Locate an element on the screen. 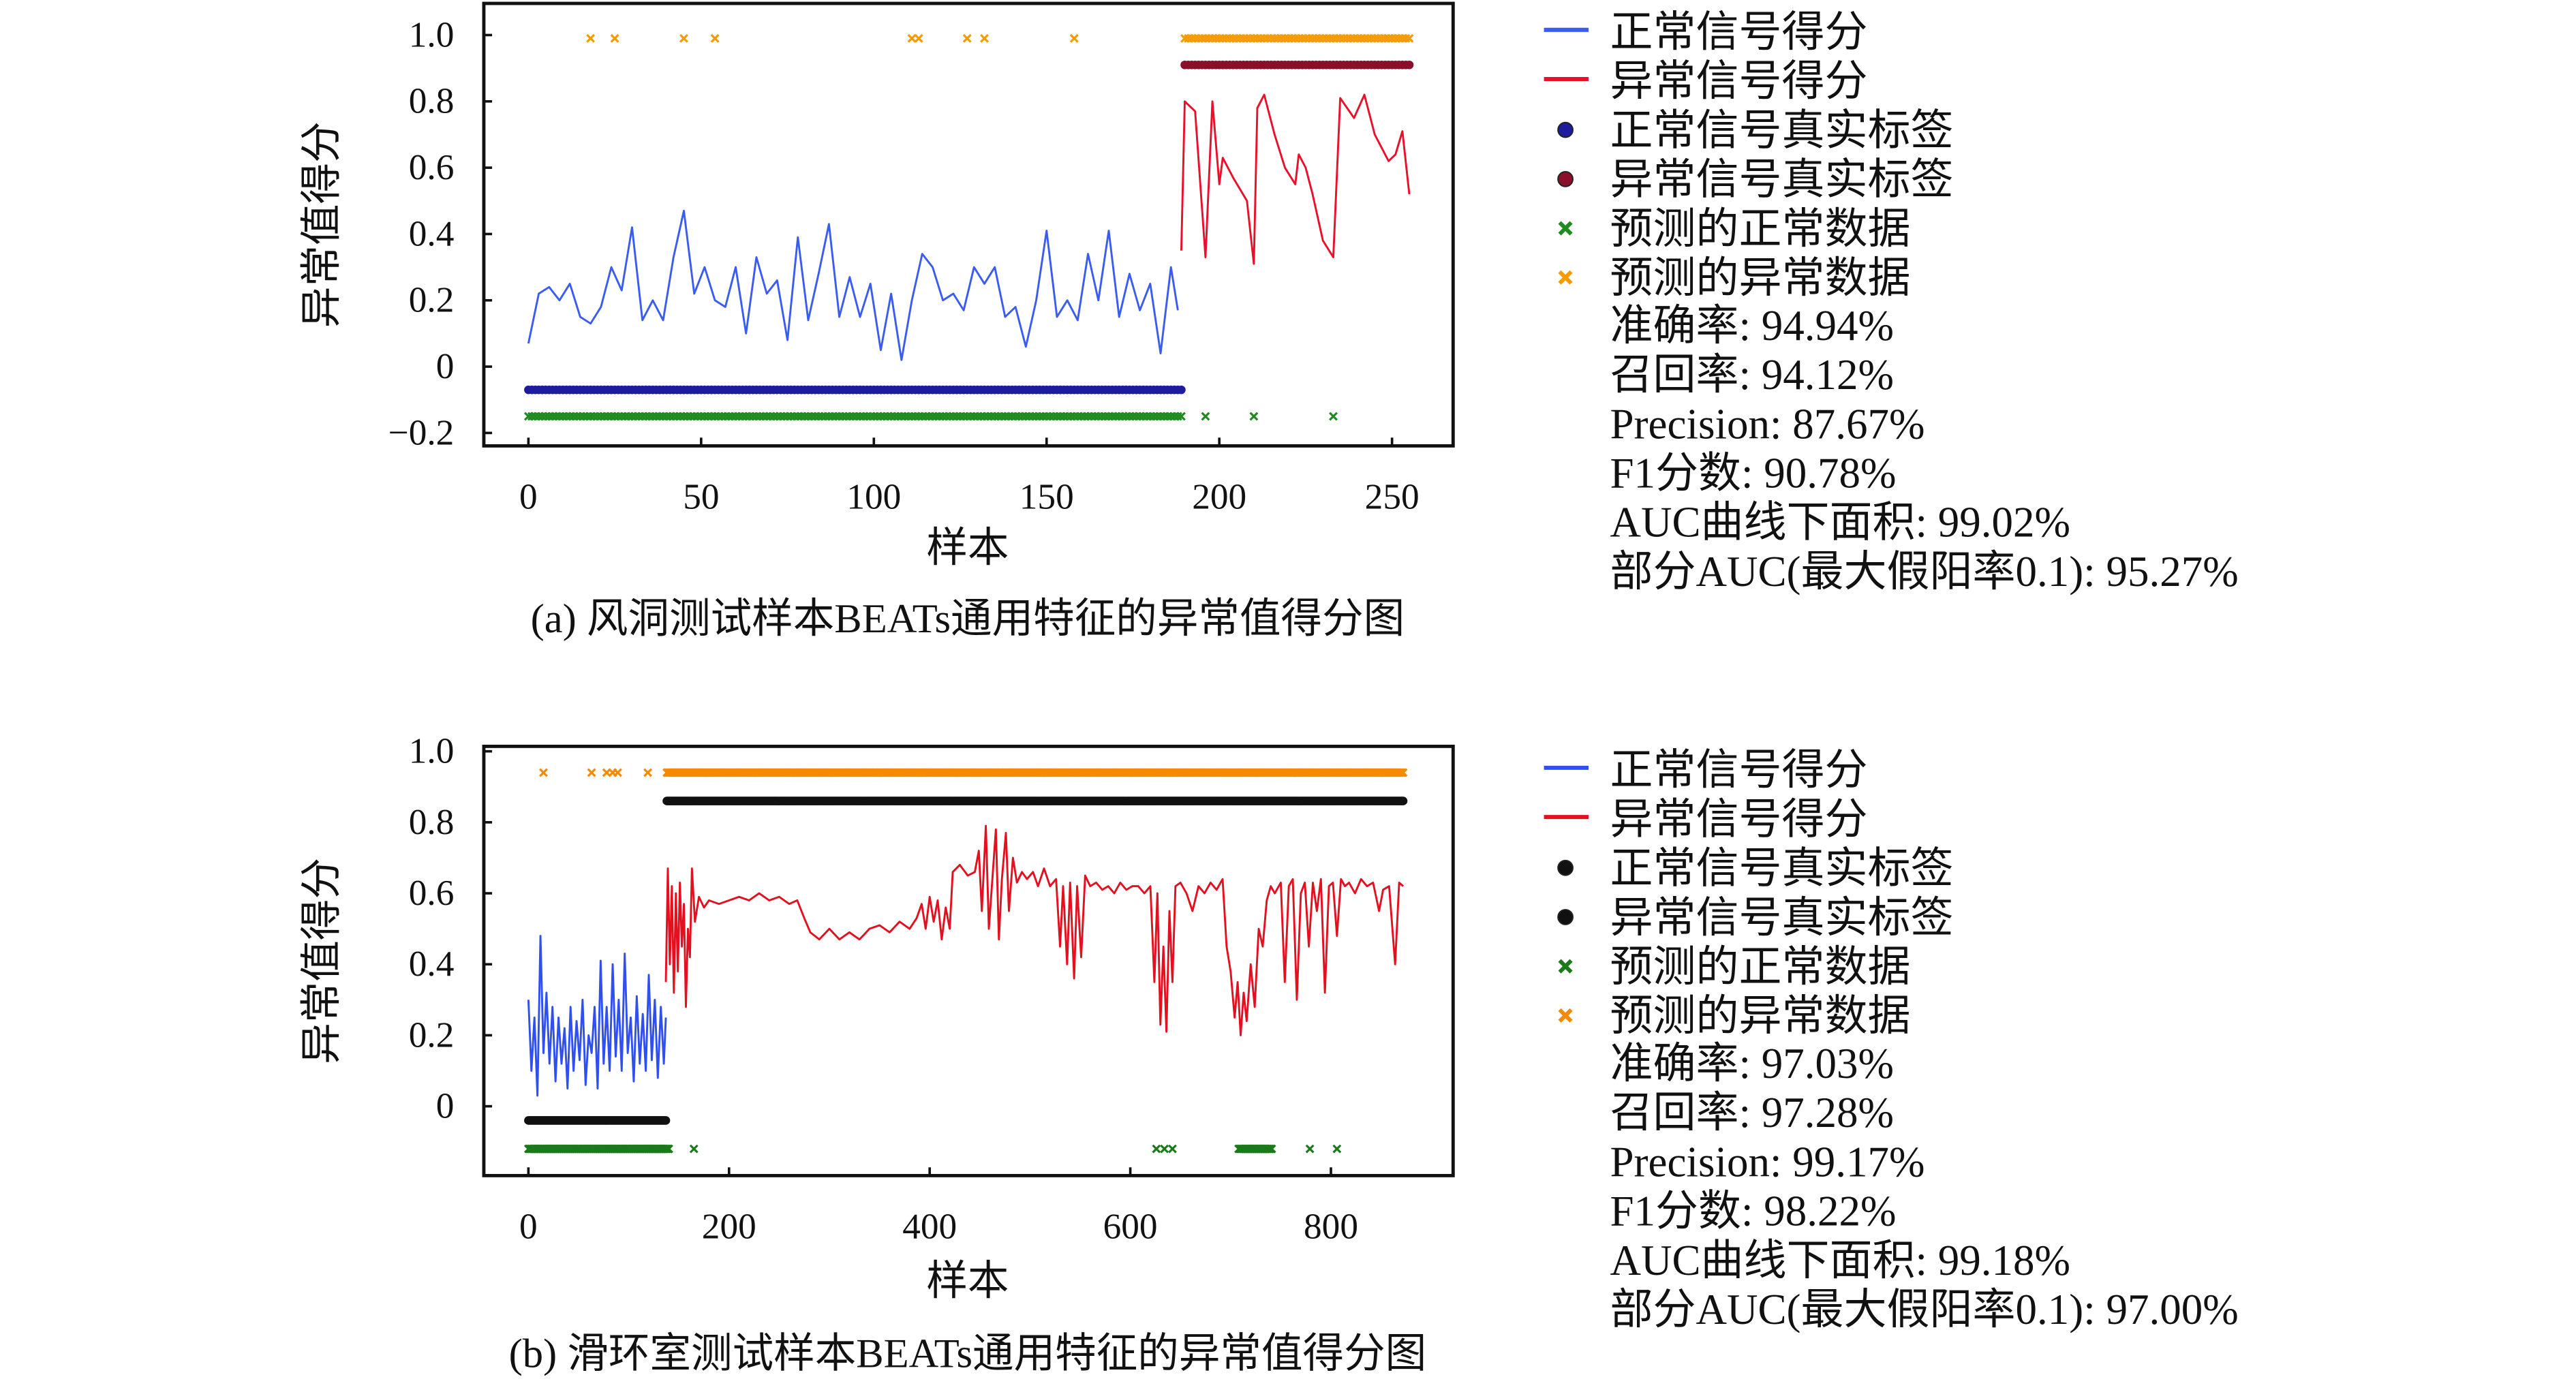 The width and height of the screenshot is (2576, 1392). metric-text: Precision: 87.67% is located at coordinates (1768, 424).